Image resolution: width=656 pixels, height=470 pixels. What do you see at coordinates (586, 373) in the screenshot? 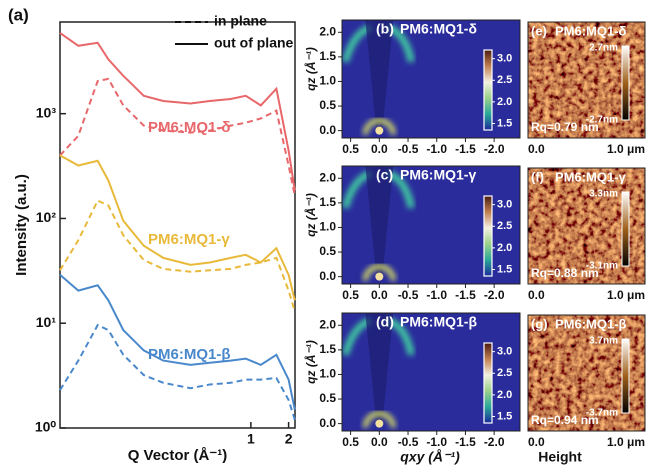
I see `afm-frame` at bounding box center [586, 373].